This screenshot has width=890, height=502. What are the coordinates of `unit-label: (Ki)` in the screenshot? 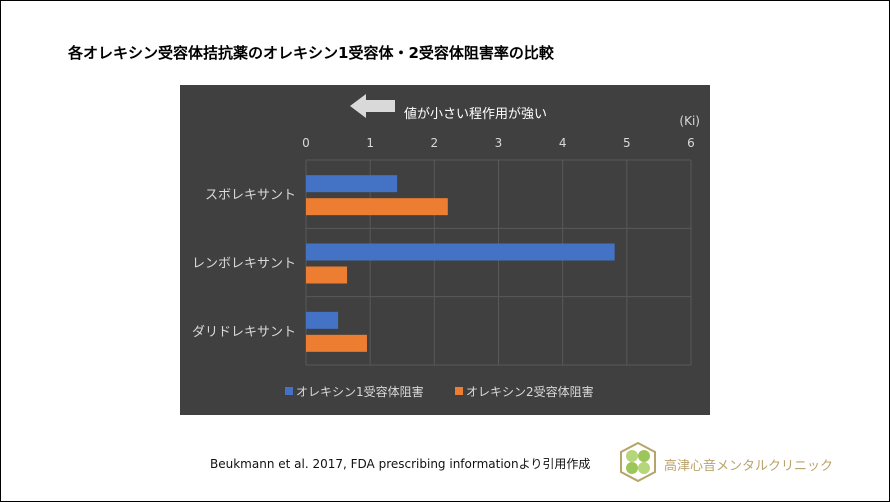 It's located at (689, 121).